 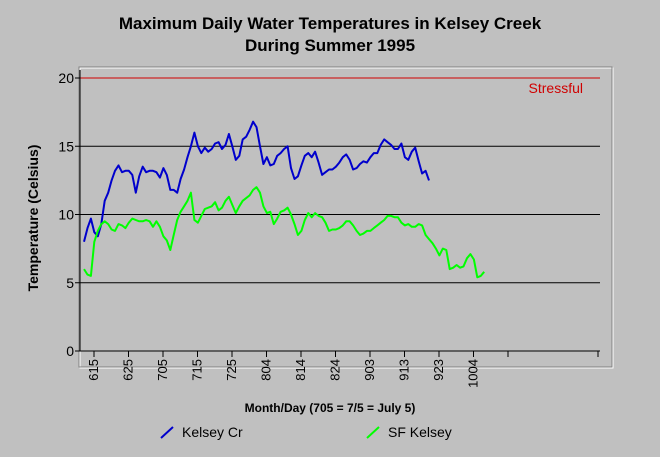 I want to click on x-tick-label: 725, so click(x=231, y=370).